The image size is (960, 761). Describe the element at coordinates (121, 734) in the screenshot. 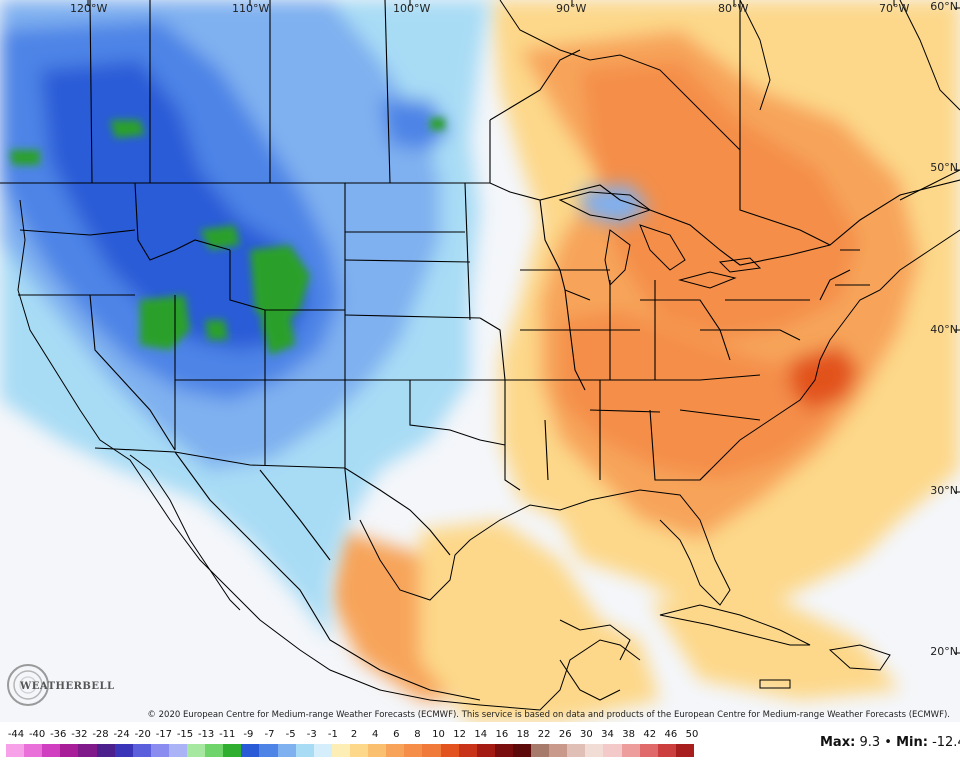

I see `legend-tick-label: -24` at that location.